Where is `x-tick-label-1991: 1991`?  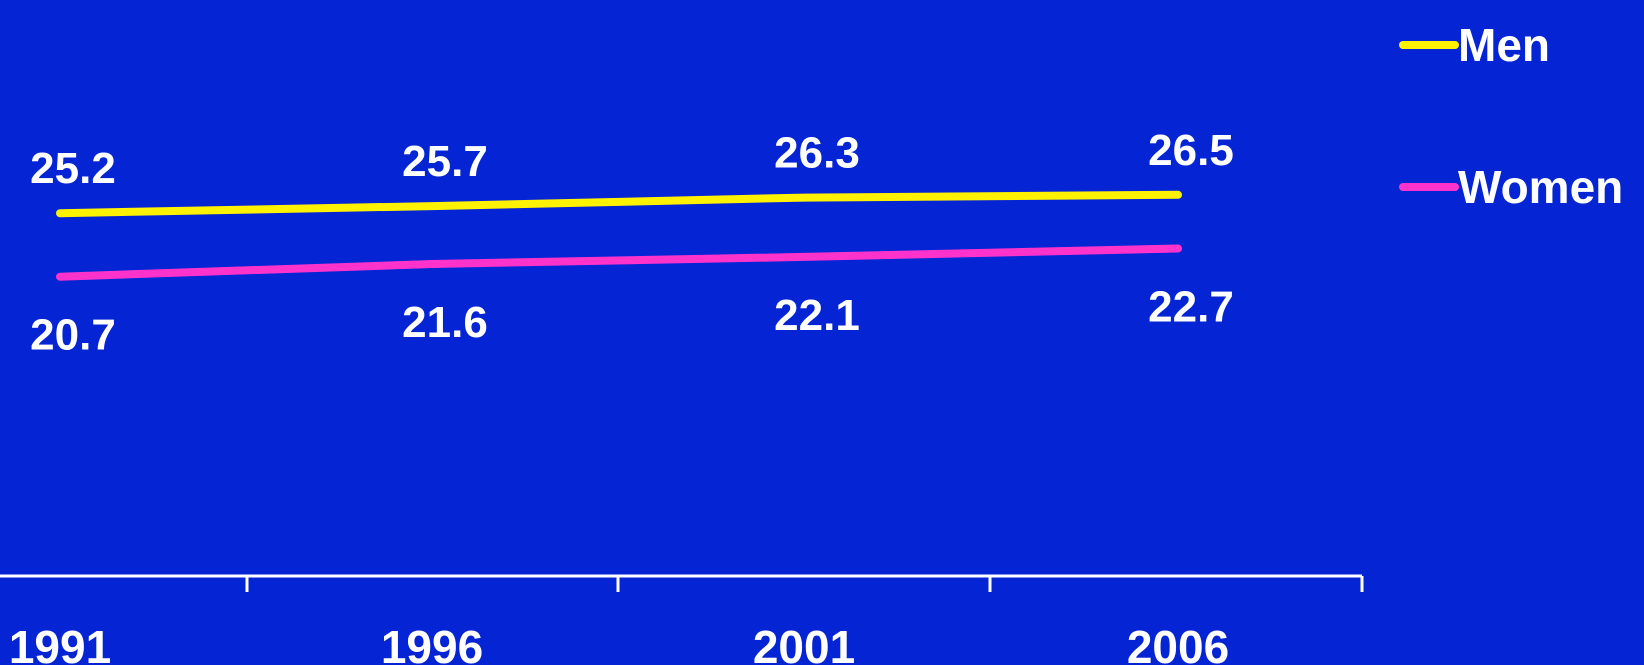
x-tick-label-1991: 1991 is located at coordinates (60, 643).